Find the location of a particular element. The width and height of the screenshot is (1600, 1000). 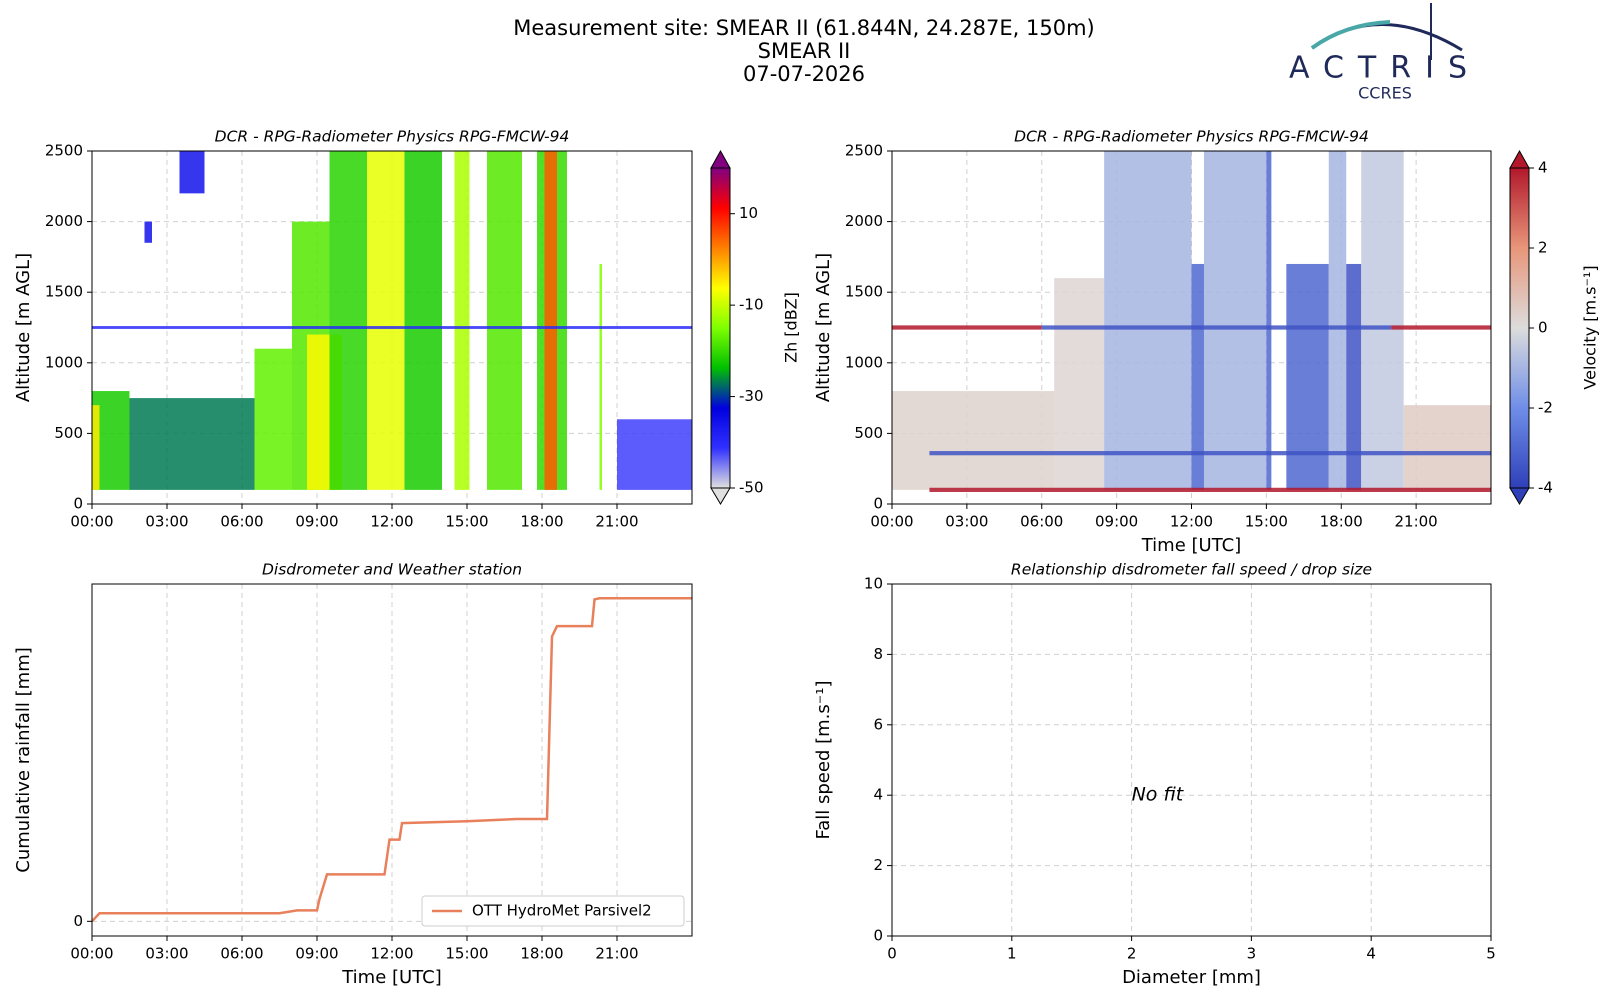

colorbar-label: Velocity [m.s⁻¹] is located at coordinates (1590, 327).